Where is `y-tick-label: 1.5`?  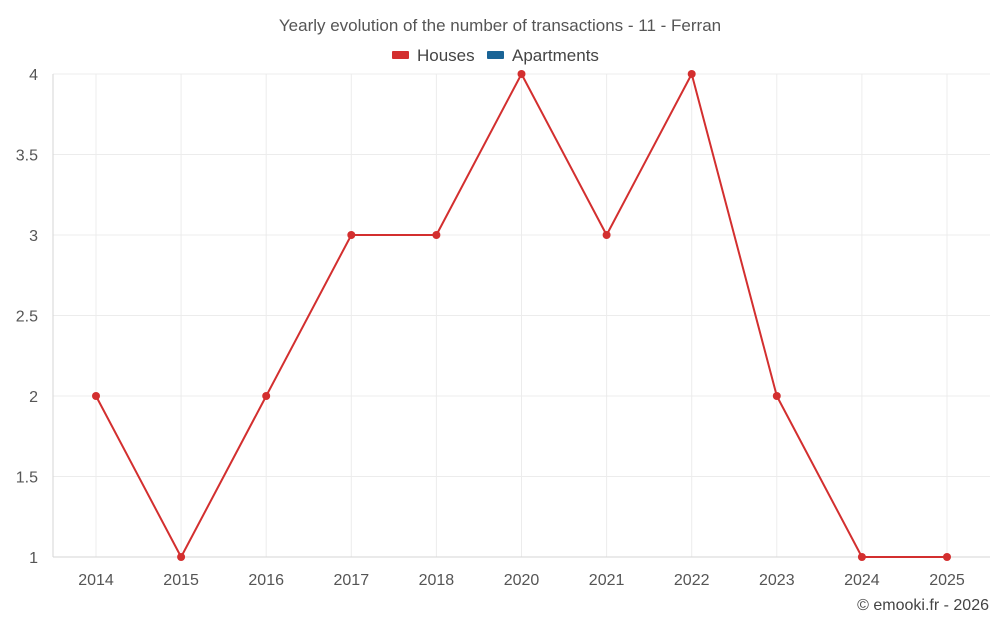
y-tick-label: 1.5 is located at coordinates (27, 478).